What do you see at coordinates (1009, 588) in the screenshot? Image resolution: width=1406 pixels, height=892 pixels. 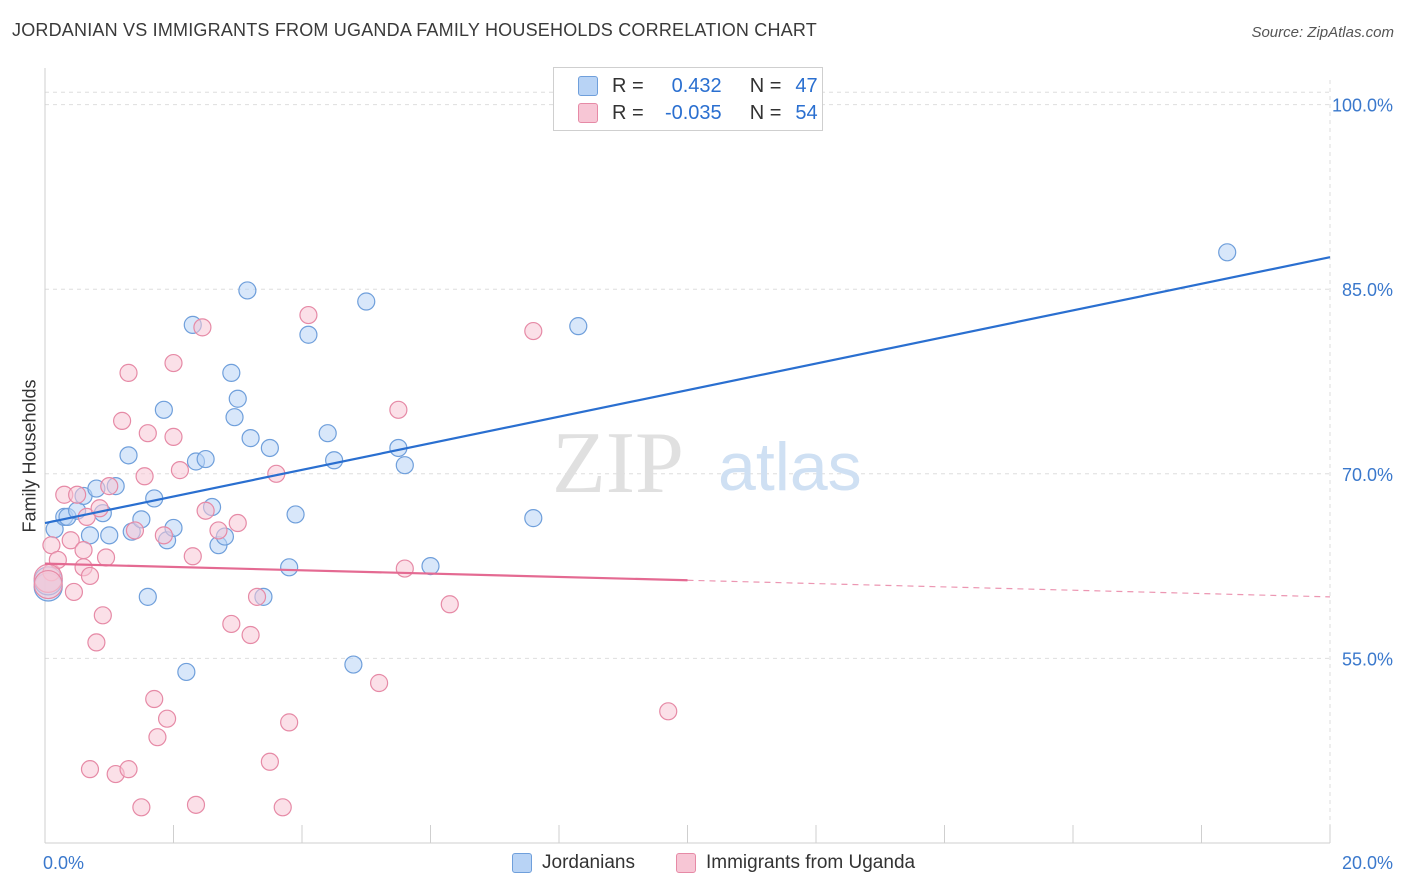 I see `uganda-trend-line-dashed` at bounding box center [1009, 588].